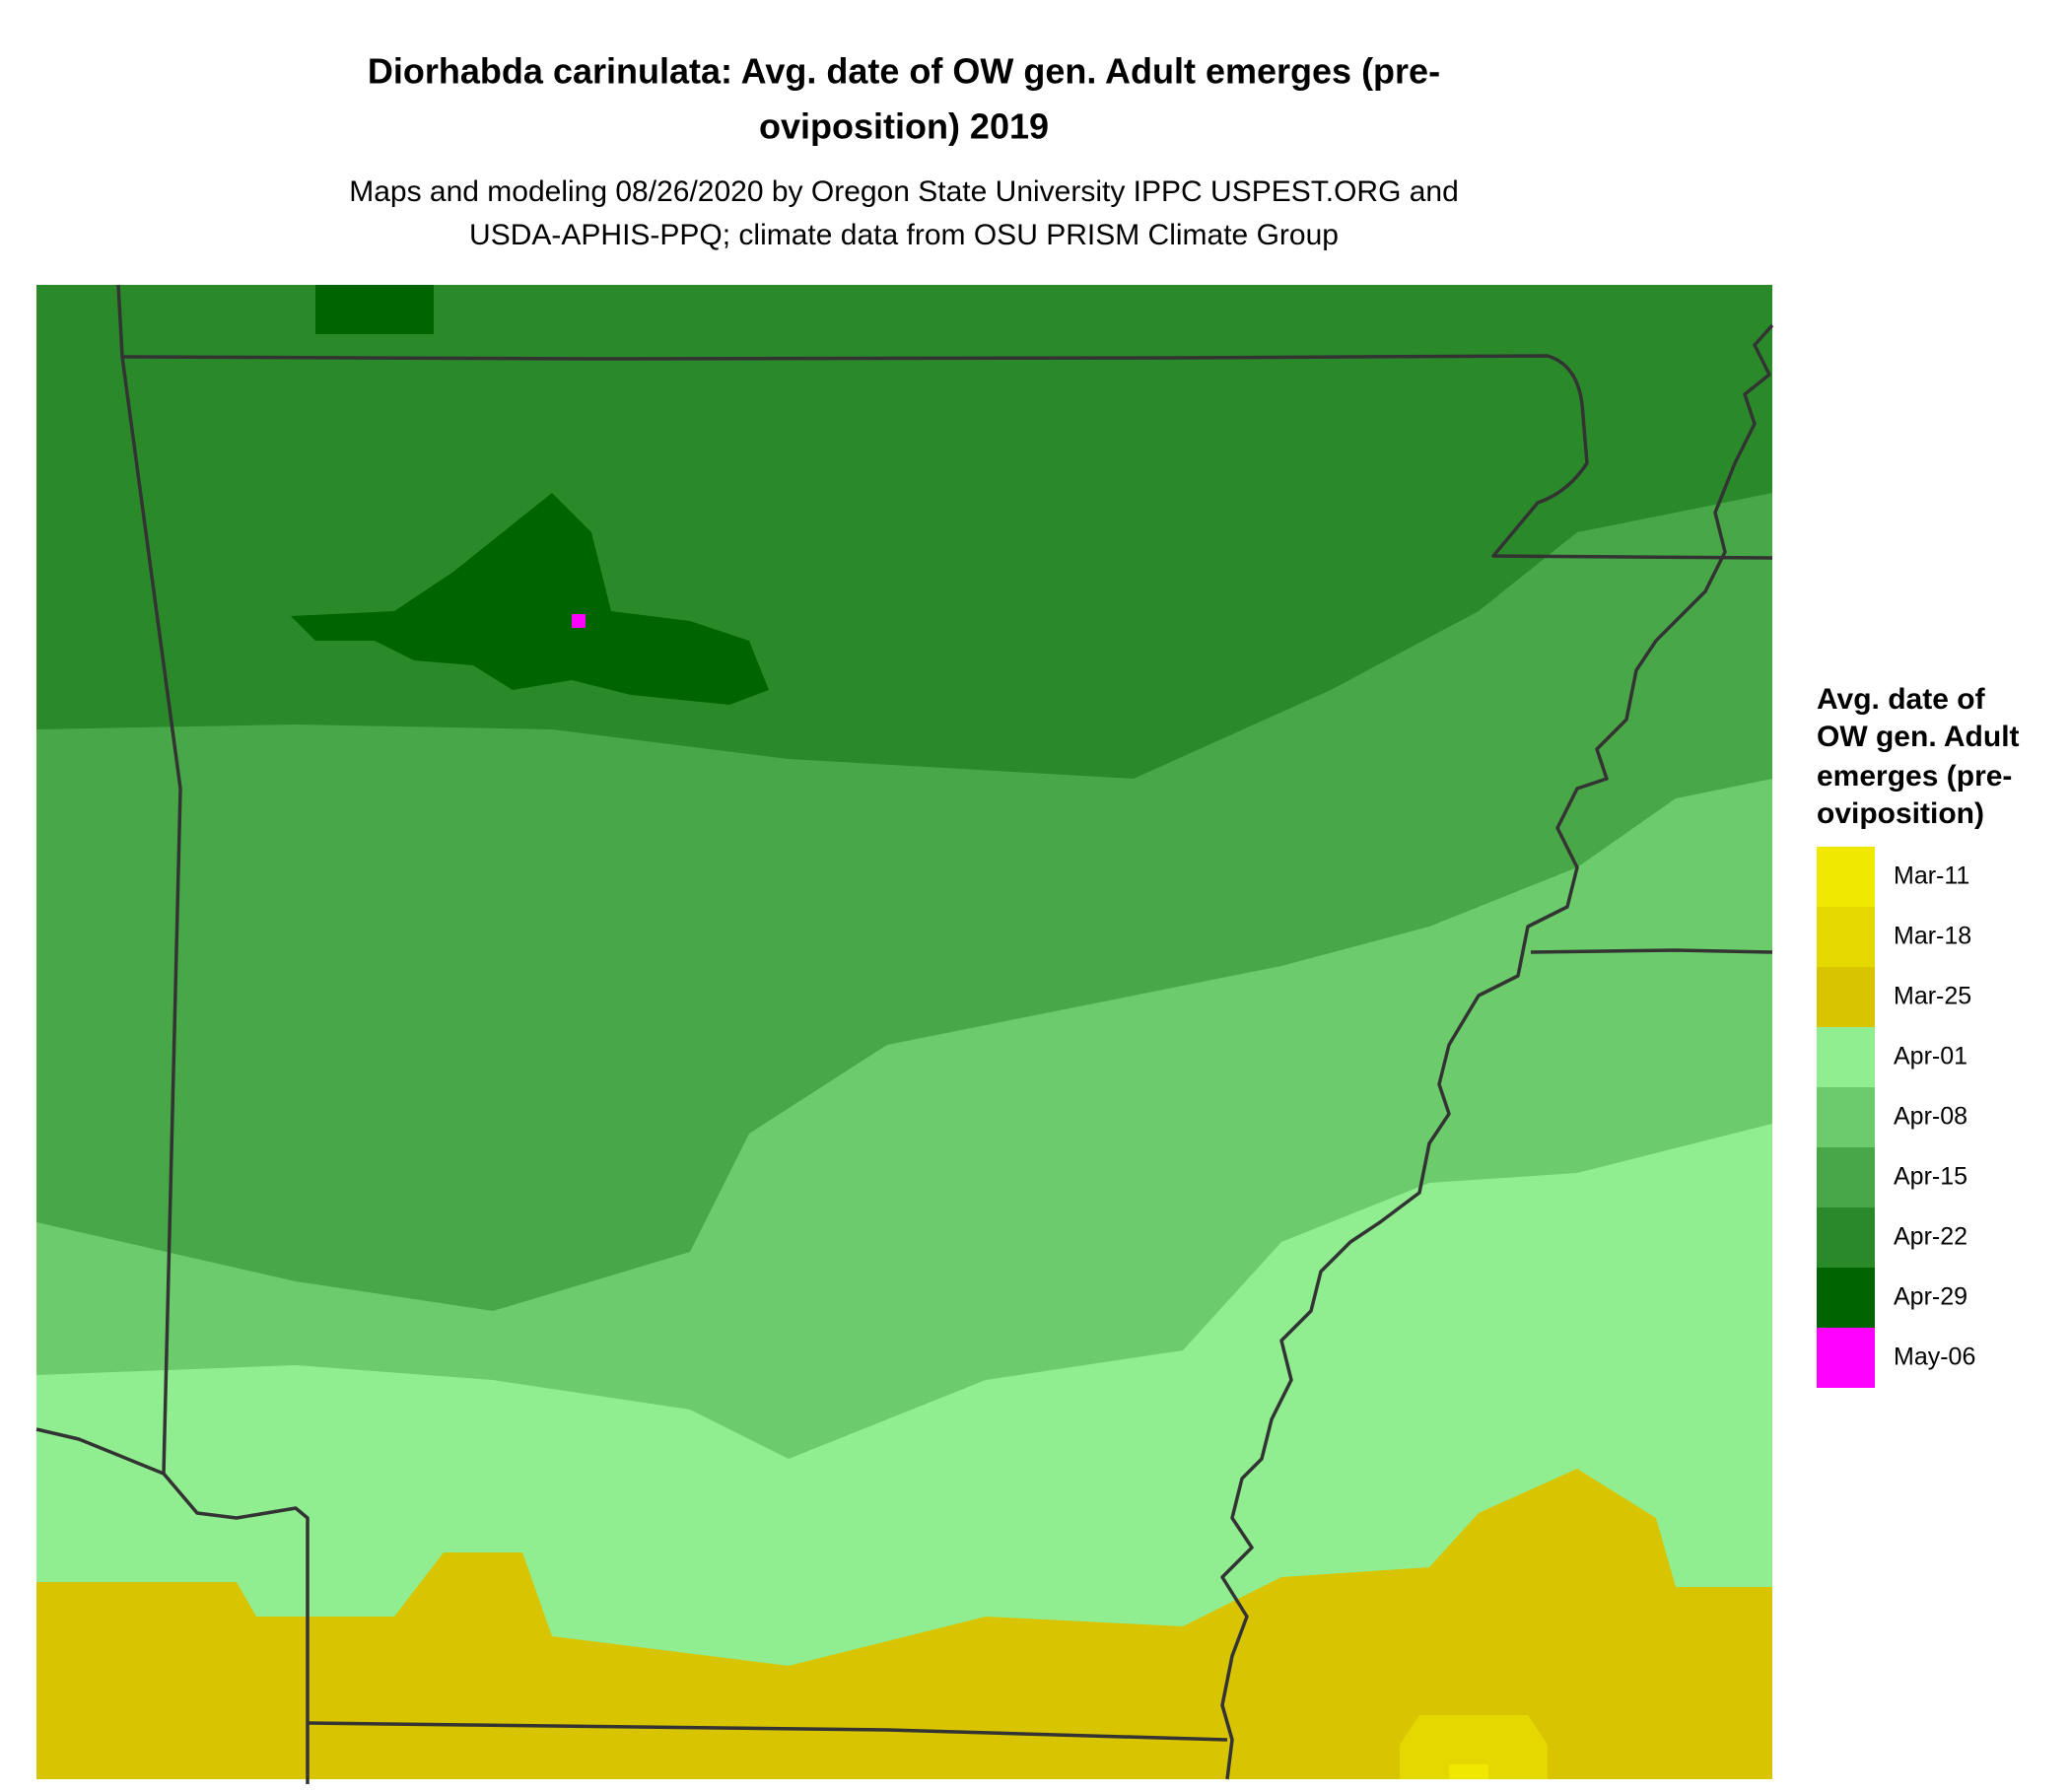  What do you see at coordinates (1931, 1237) in the screenshot?
I see `legend-label: Apr-22` at bounding box center [1931, 1237].